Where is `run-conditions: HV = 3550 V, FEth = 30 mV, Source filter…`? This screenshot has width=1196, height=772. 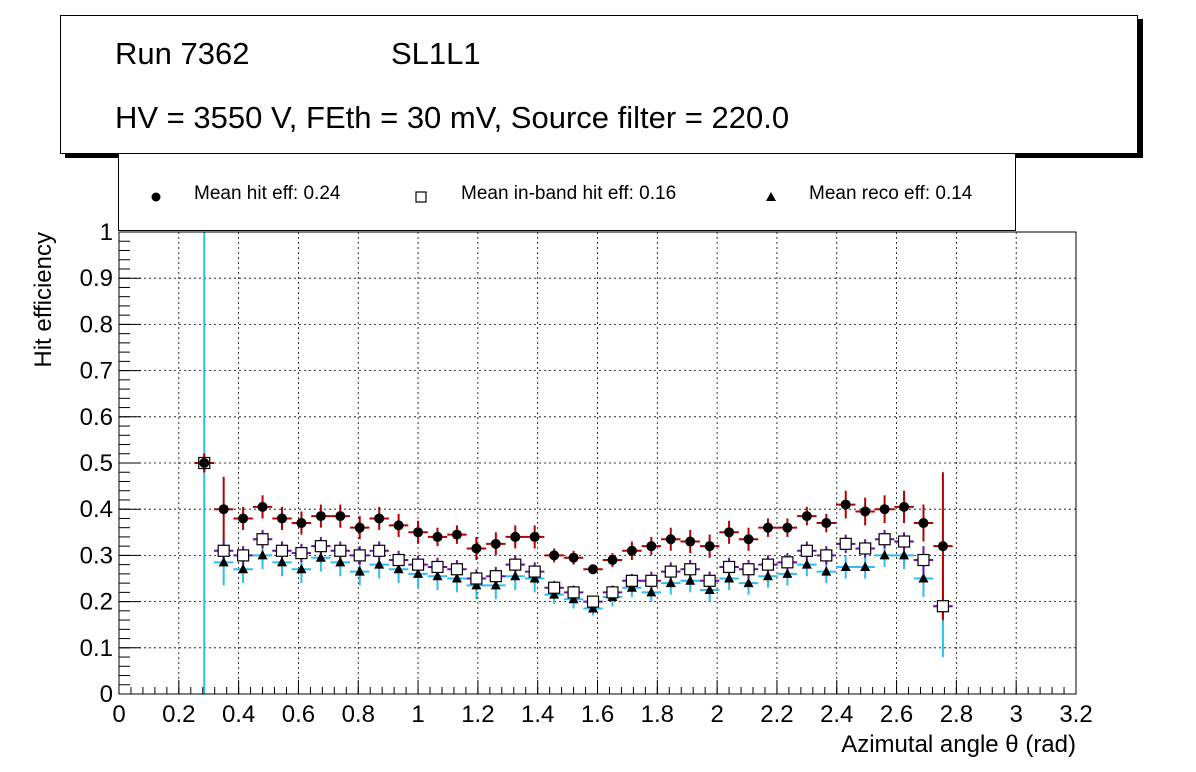 run-conditions: HV = 3550 V, FEth = 30 mV, Source filter… is located at coordinates (452, 117).